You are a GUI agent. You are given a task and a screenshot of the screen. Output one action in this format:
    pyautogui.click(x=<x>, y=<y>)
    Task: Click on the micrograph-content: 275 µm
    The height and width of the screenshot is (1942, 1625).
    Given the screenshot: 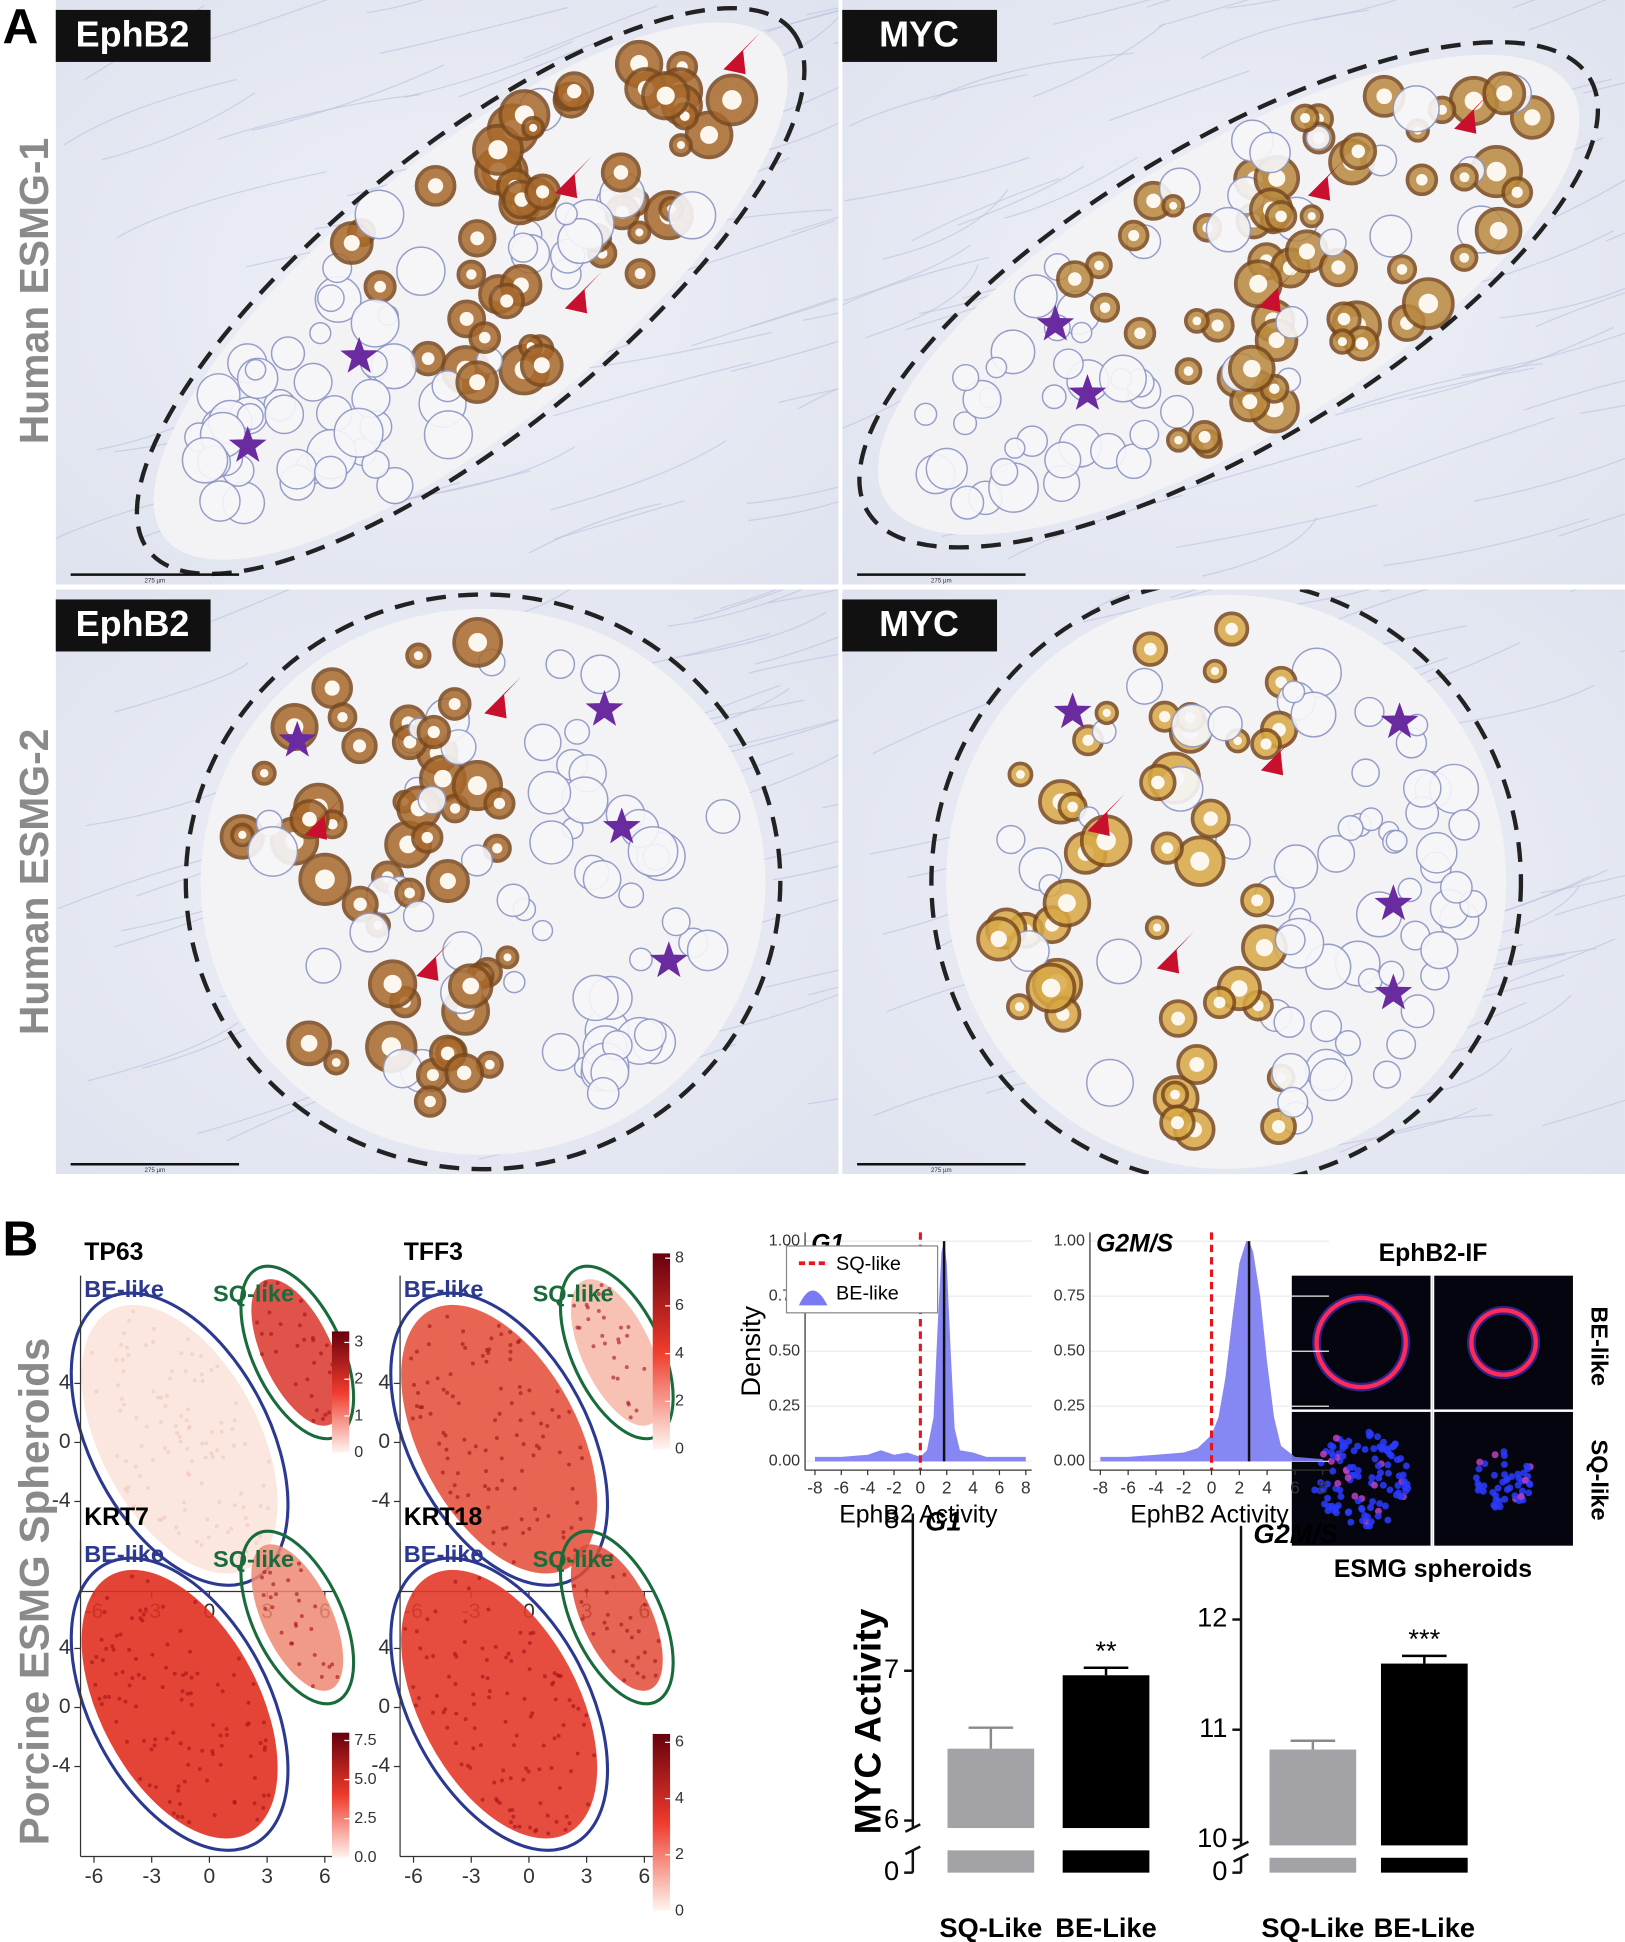 What is the action you would take?
    pyautogui.click(x=1233, y=882)
    